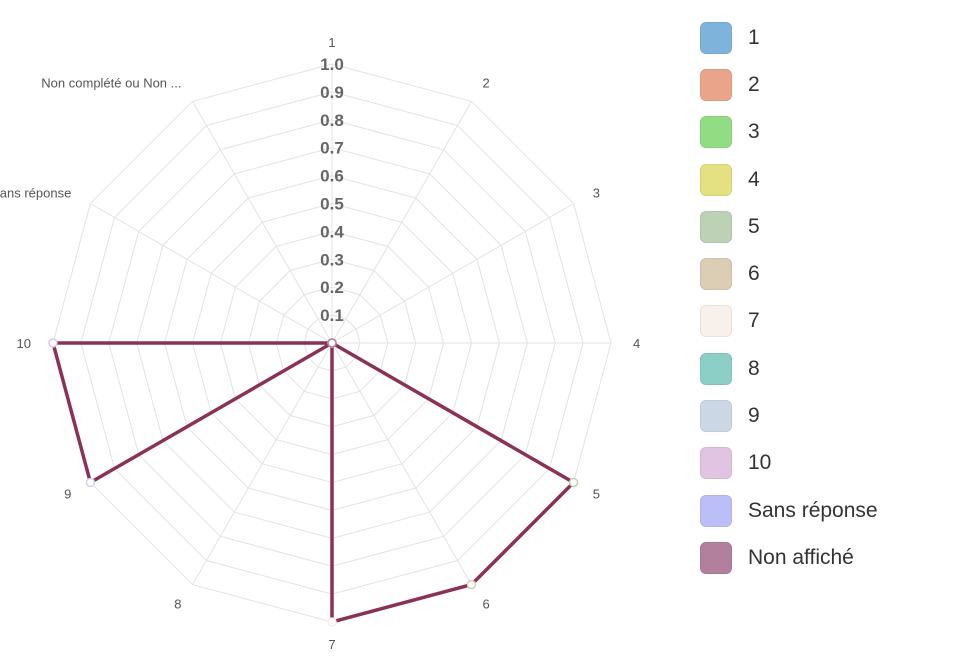  Describe the element at coordinates (486, 604) in the screenshot. I see `axis-label: 6` at that location.